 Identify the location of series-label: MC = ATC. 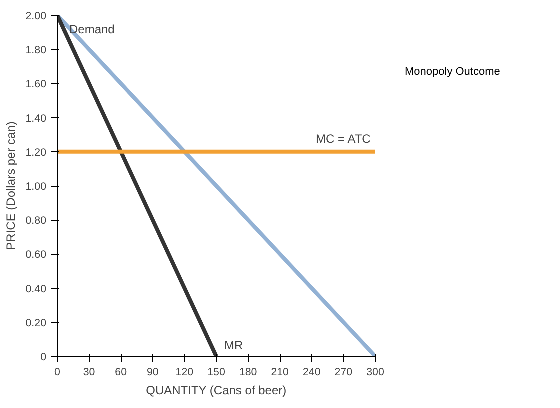
(344, 139).